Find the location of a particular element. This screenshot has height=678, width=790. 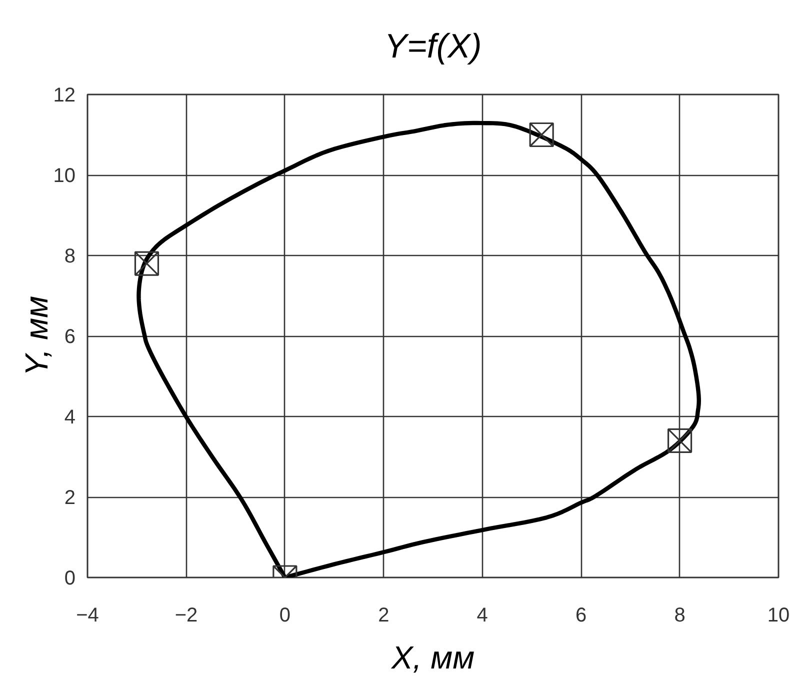

y-tick-label: 2 is located at coordinates (70, 498).